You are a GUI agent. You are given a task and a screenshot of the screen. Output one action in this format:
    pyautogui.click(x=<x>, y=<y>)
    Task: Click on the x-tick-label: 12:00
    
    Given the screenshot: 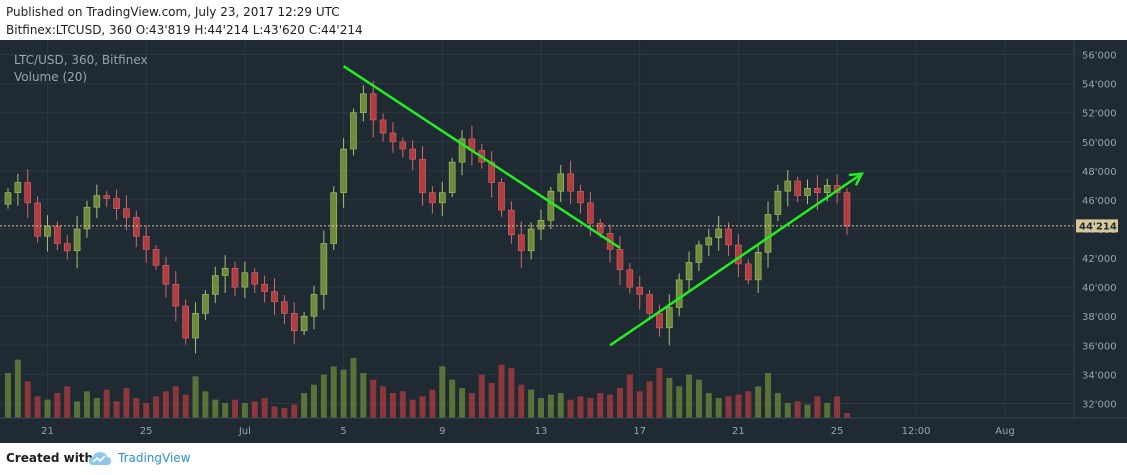 What is the action you would take?
    pyautogui.click(x=916, y=431)
    